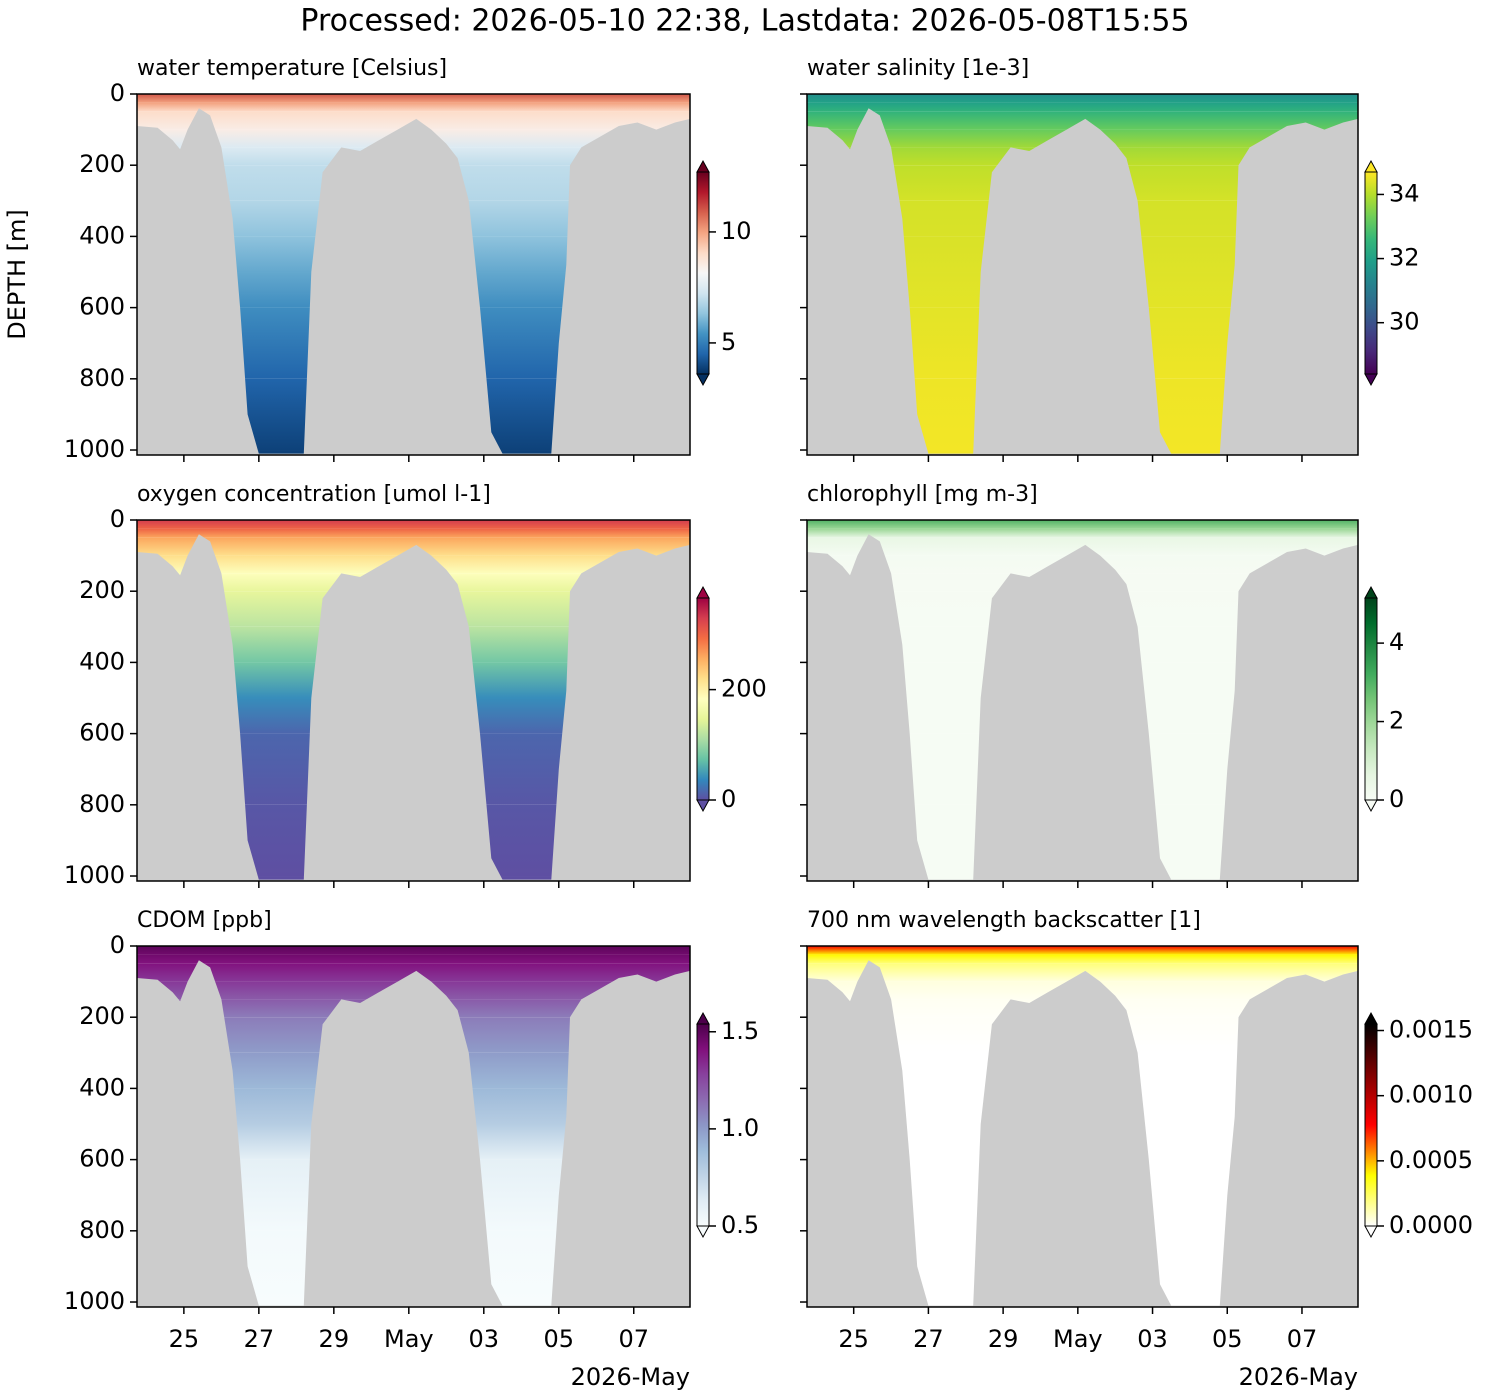 The image size is (1500, 1400). Describe the element at coordinates (1302, 1339) in the screenshot. I see `x-tick-label: 07` at that location.